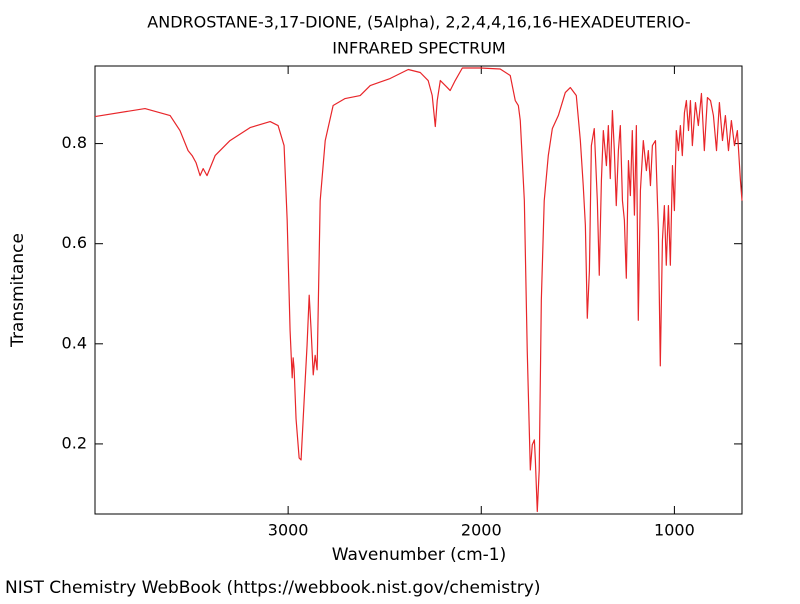  Describe the element at coordinates (74, 442) in the screenshot. I see `y-tick-label: 0.2` at that location.